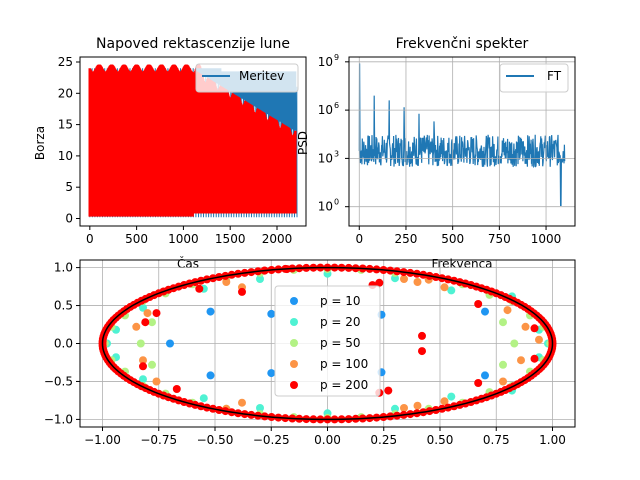  What do you see at coordinates (65, 62) in the screenshot?
I see `plot1-ytick-label: 25` at bounding box center [65, 62].